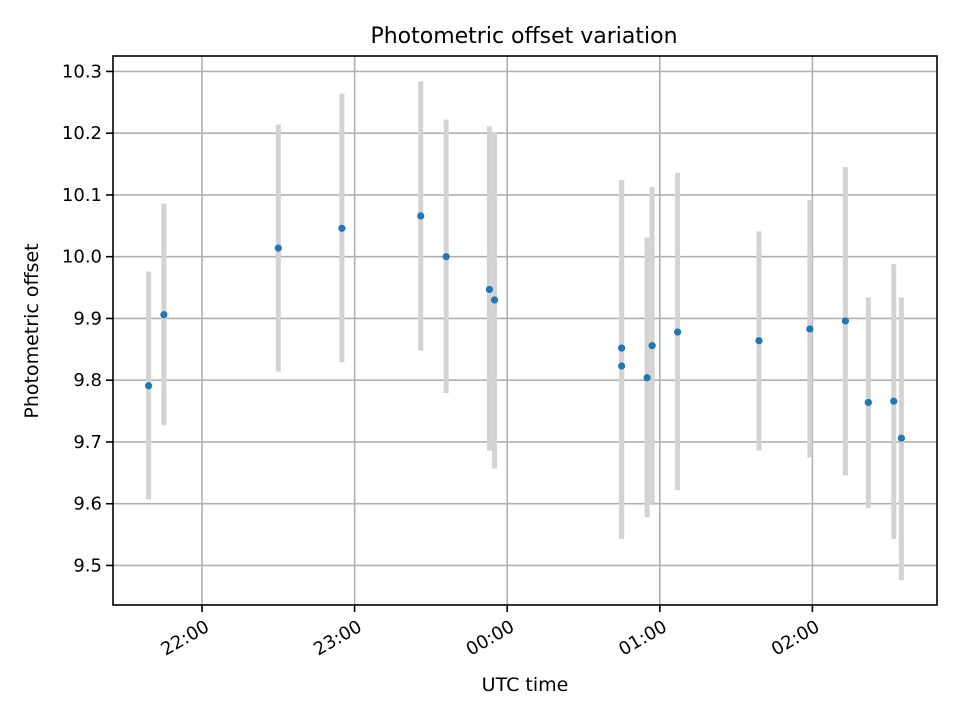 Image resolution: width=960 pixels, height=720 pixels. Describe the element at coordinates (82, 195) in the screenshot. I see `y-tick-label: 10.1` at that location.